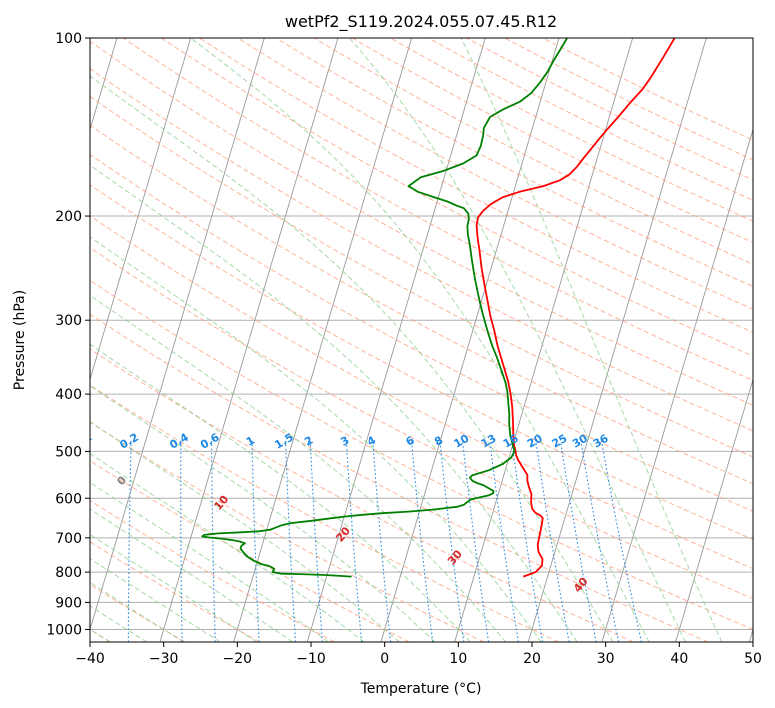  What do you see at coordinates (68, 321) in the screenshot?
I see `y-tick-label: 300` at bounding box center [68, 321].